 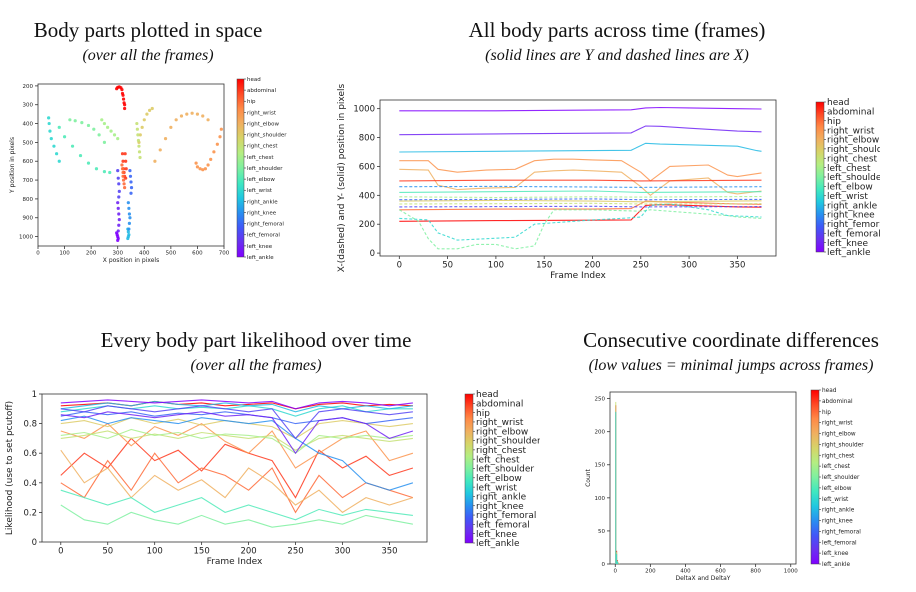 What do you see at coordinates (28, 162) in the screenshot?
I see `y-tick-label: 600` at bounding box center [28, 162].